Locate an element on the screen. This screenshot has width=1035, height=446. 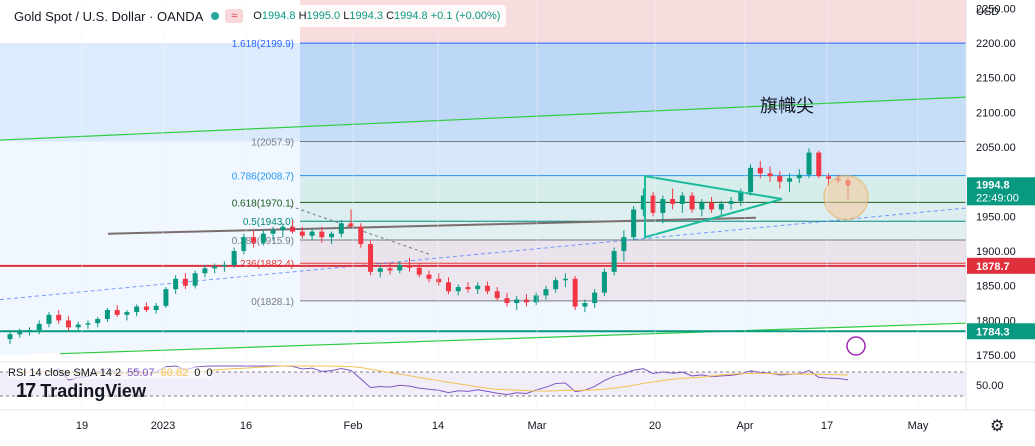
rsi-header: RSI 14 close SMA 14 2 55.07 60.82 0 0 is located at coordinates (110, 373).